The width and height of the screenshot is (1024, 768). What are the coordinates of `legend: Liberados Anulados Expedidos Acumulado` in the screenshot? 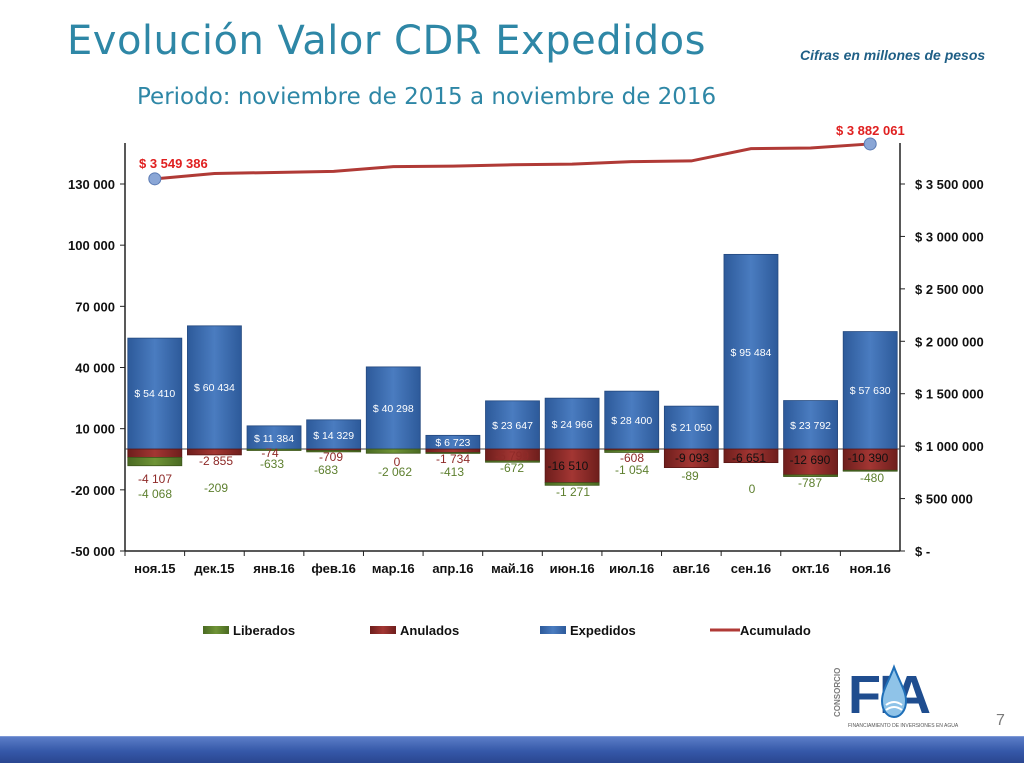 It's located at (507, 630).